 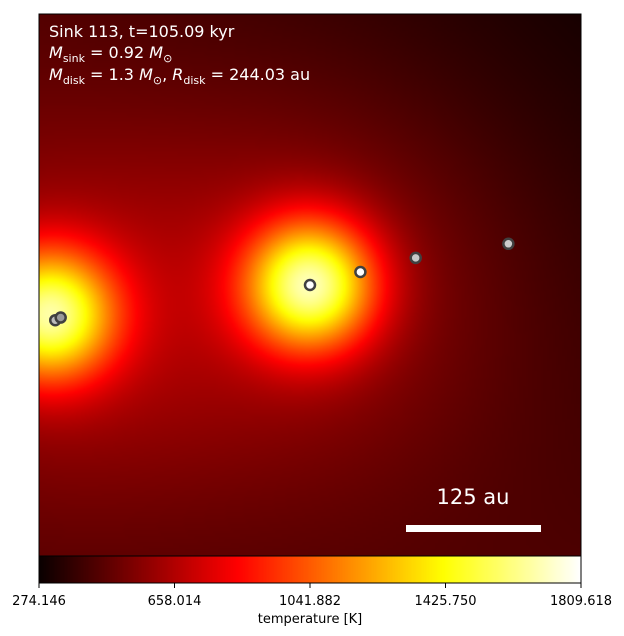 I want to click on colorbar, so click(x=310, y=569).